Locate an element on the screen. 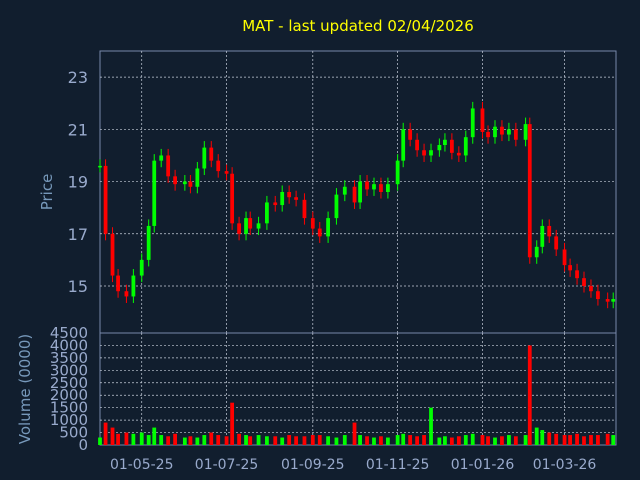 This screenshot has height=480, width=640. volume-y-tick-label: 1500 is located at coordinates (69, 408).